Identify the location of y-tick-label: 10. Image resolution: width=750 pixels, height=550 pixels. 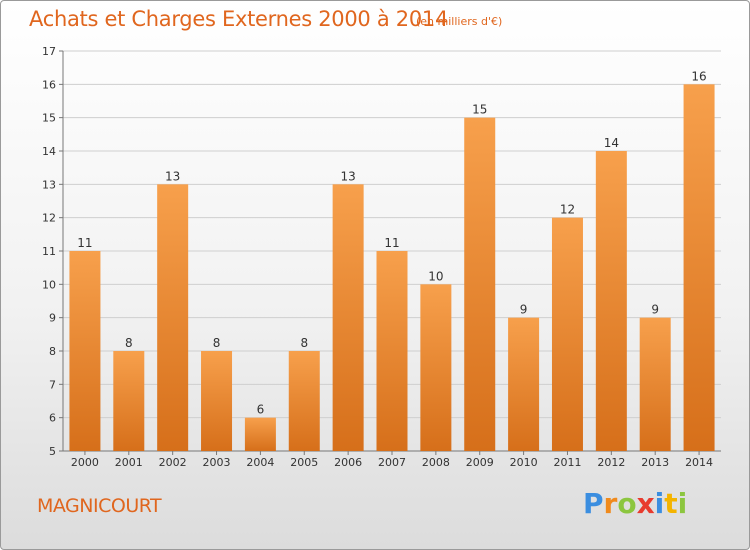
(49, 284).